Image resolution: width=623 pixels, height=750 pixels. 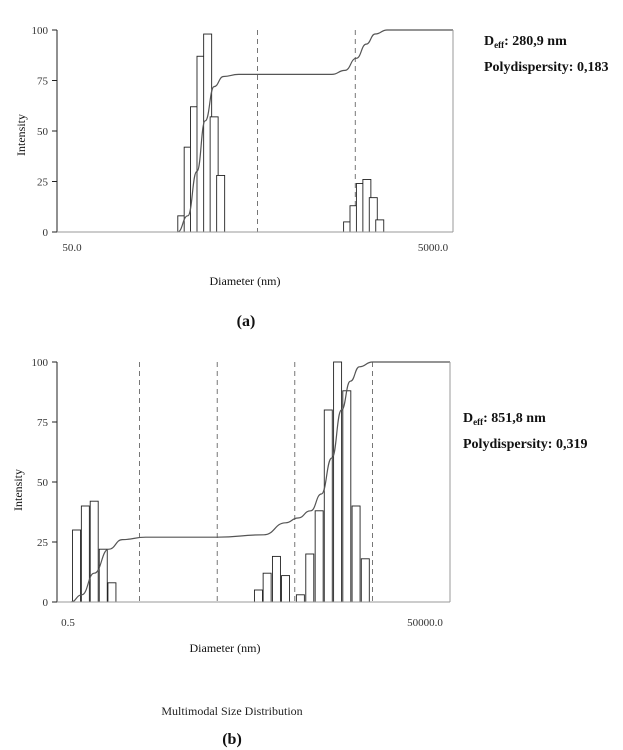 I want to click on plot-a-bars, so click(x=281, y=133).